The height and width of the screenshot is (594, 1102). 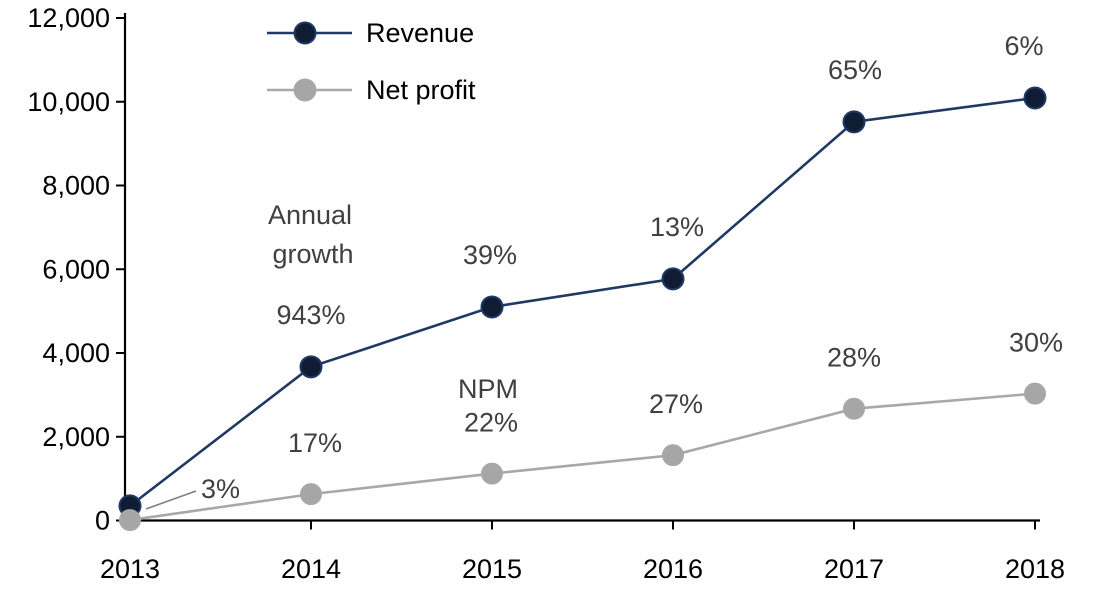 I want to click on y-tick-label: 0, so click(x=102, y=521).